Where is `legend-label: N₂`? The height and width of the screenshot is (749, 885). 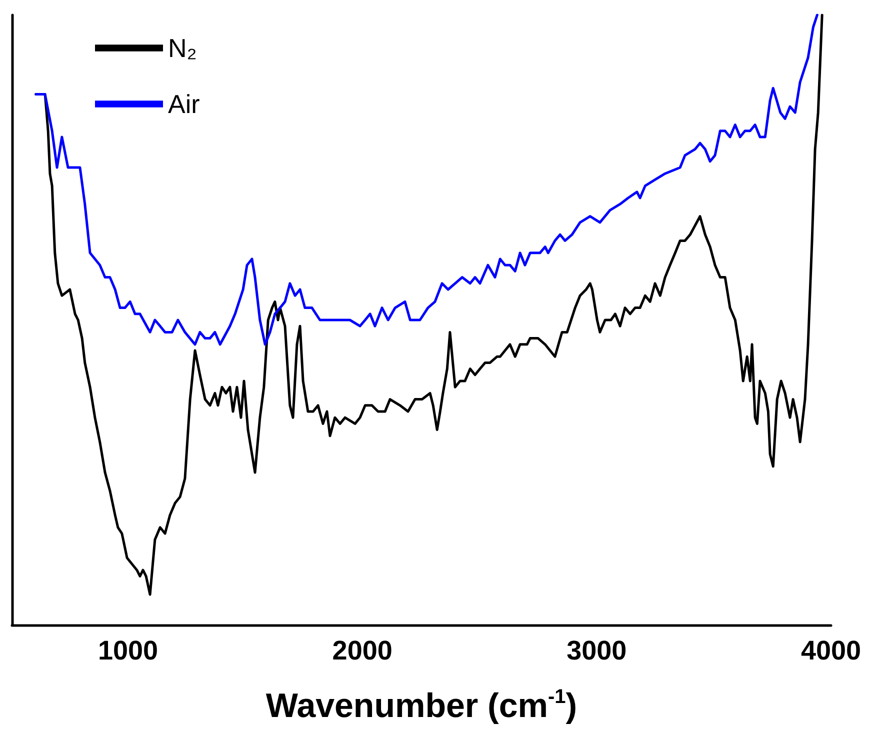
legend-label: N₂ is located at coordinates (182, 48).